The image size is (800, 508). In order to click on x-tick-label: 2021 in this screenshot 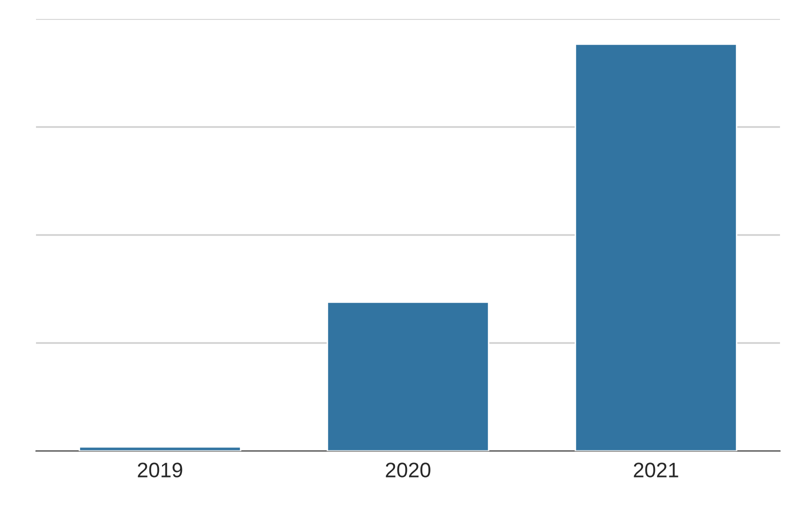, I will do `click(656, 470)`.